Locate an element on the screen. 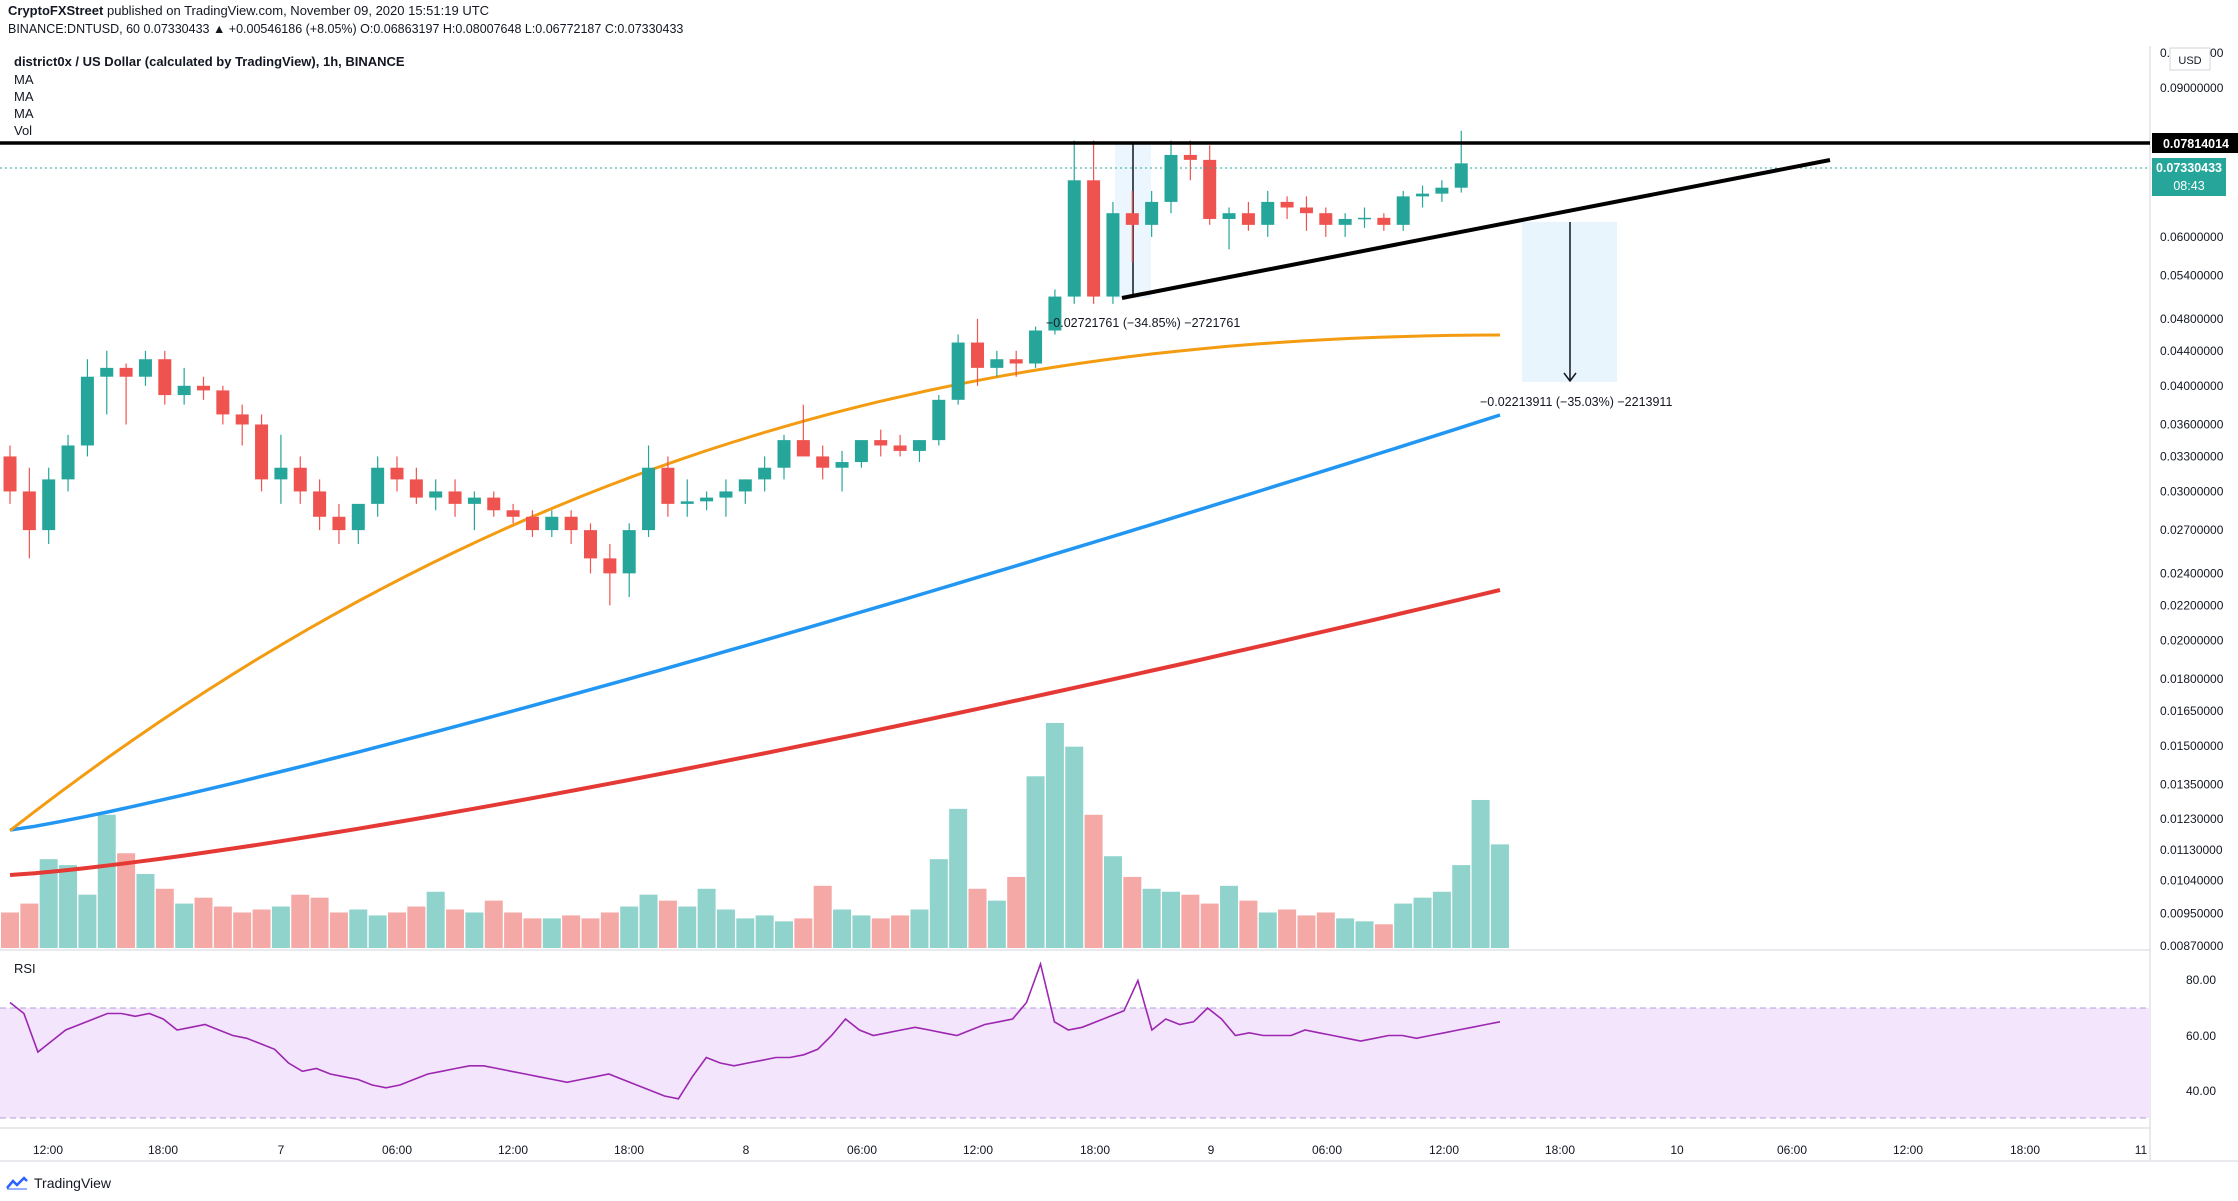 Image resolution: width=2238 pixels, height=1201 pixels. price-tick: 0.02400000 is located at coordinates (2192, 573).